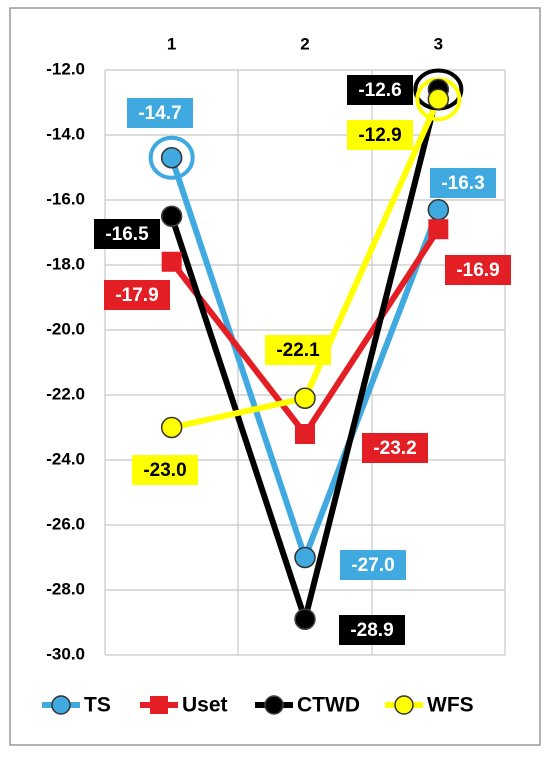  I want to click on legend-label: CTWD, so click(328, 705).